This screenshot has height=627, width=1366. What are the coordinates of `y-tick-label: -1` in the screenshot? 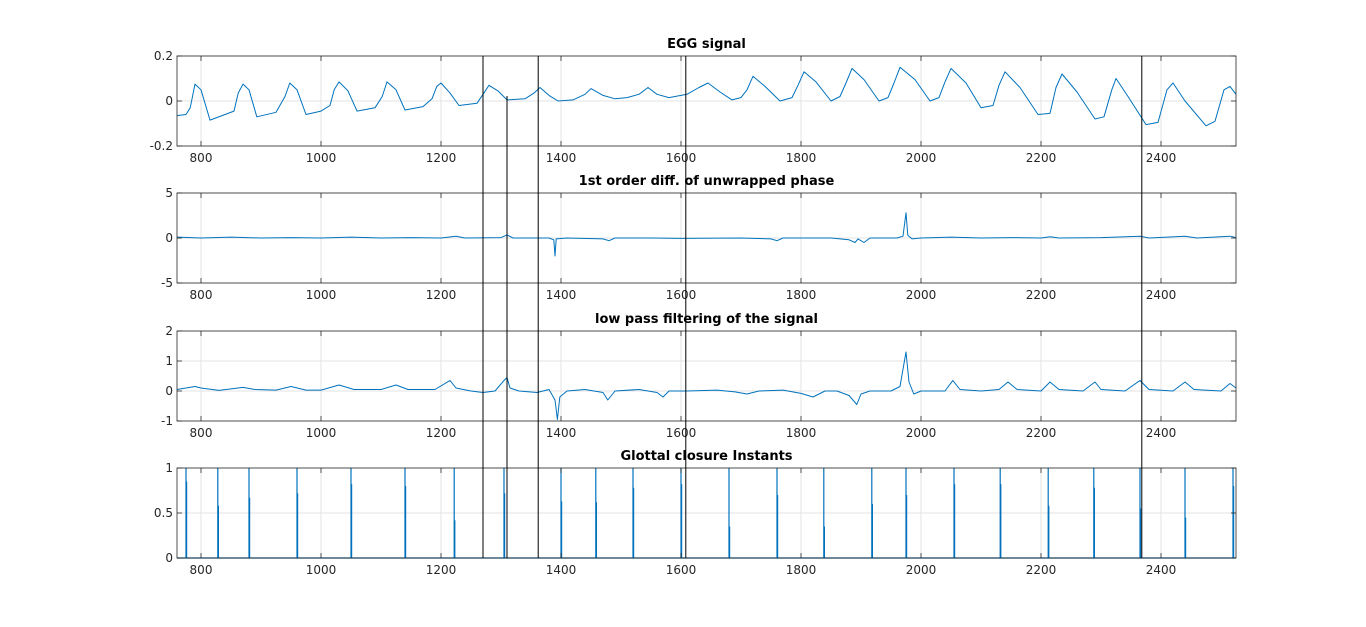 It's located at (167, 421).